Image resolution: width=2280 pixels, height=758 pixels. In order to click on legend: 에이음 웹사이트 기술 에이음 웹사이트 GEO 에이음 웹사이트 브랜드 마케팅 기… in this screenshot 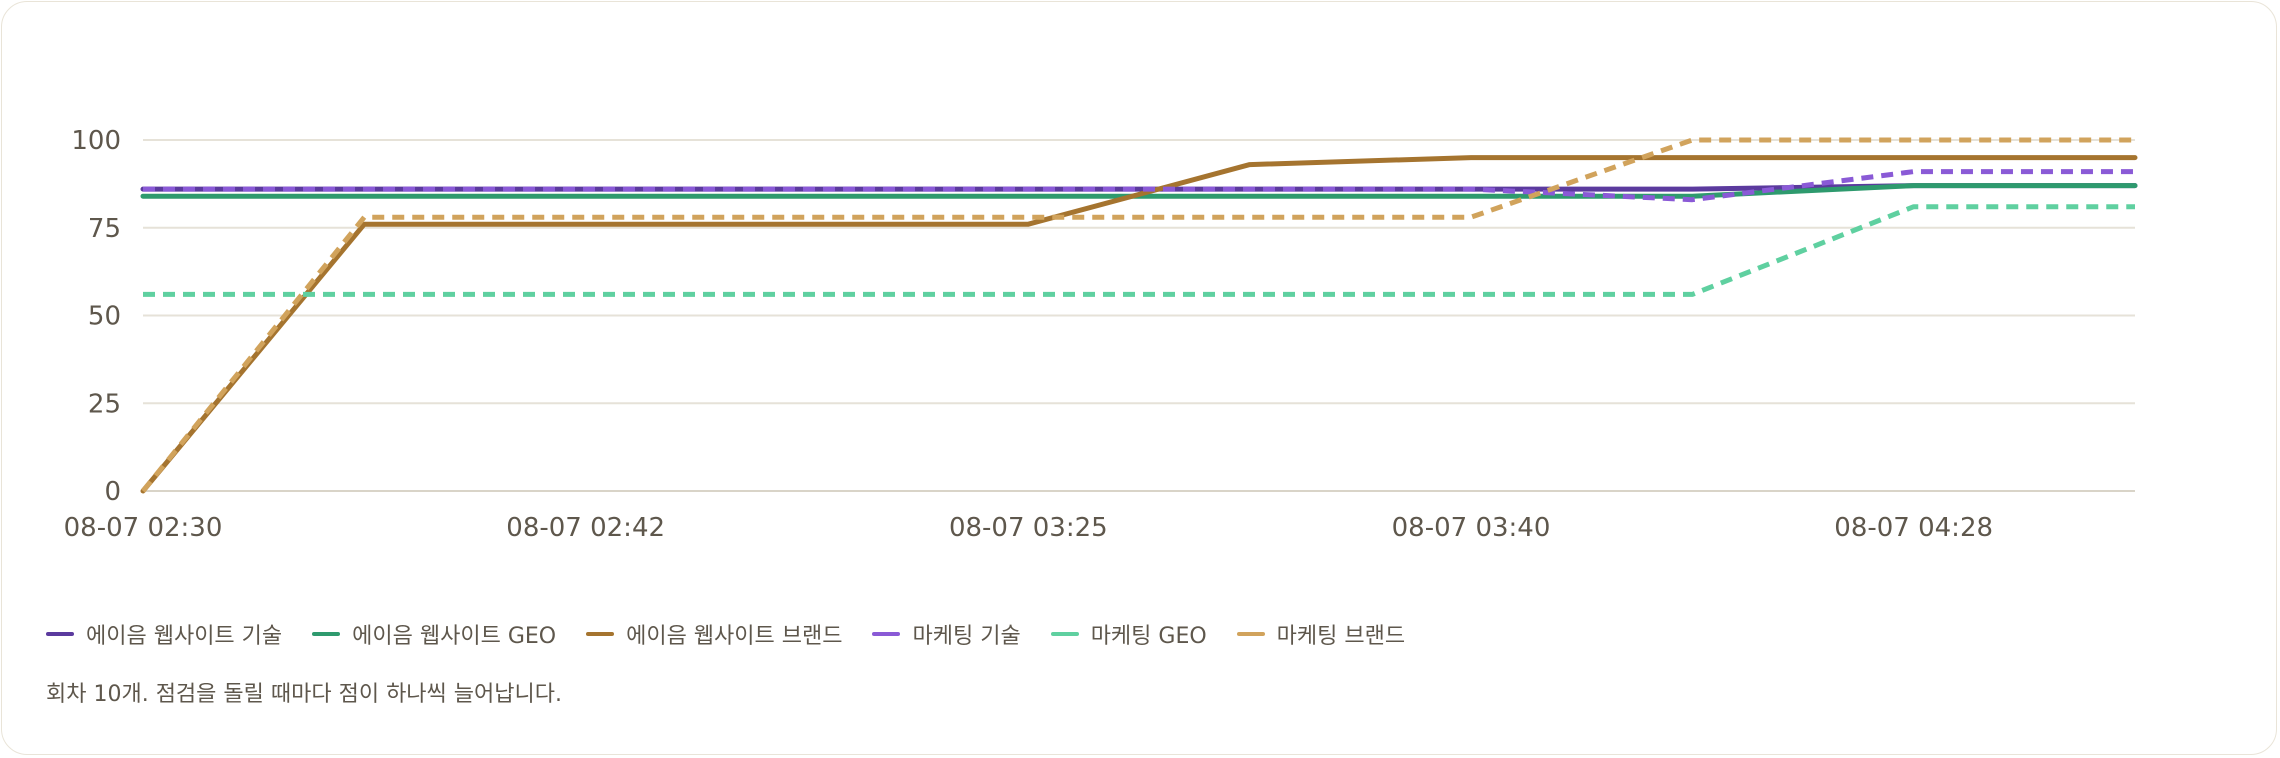, I will do `click(725, 634)`.